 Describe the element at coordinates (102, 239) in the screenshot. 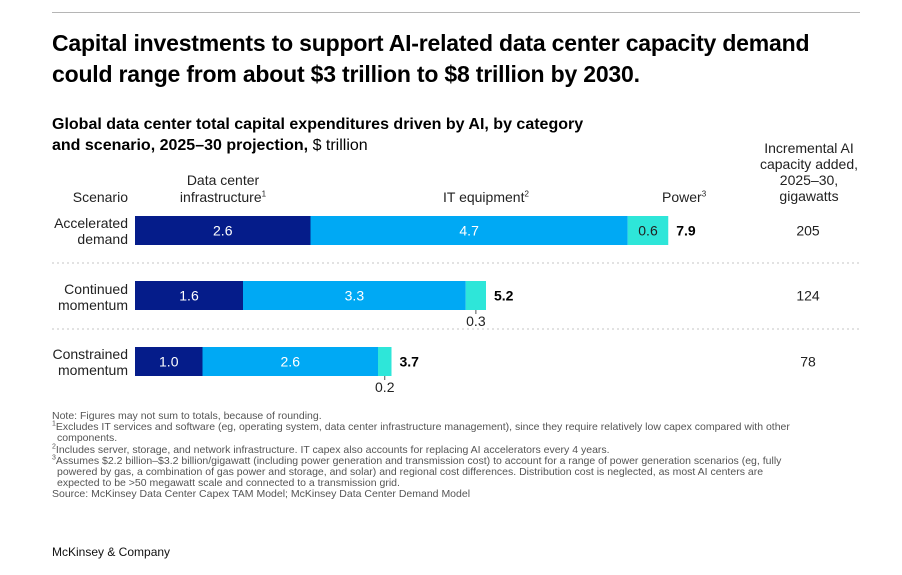

I see `row-label-line: demand` at that location.